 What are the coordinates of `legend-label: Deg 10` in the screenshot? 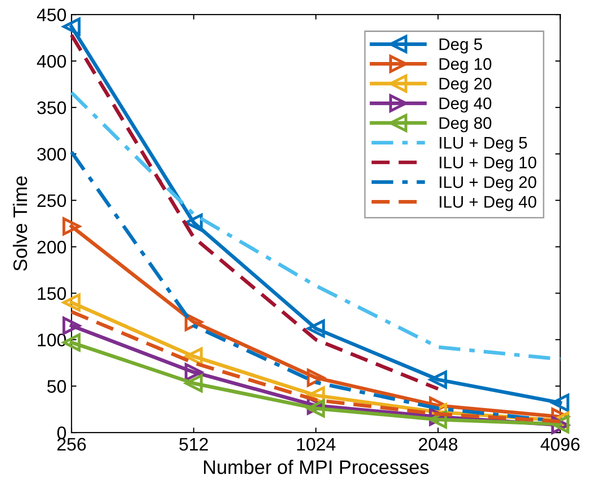 It's located at (466, 66).